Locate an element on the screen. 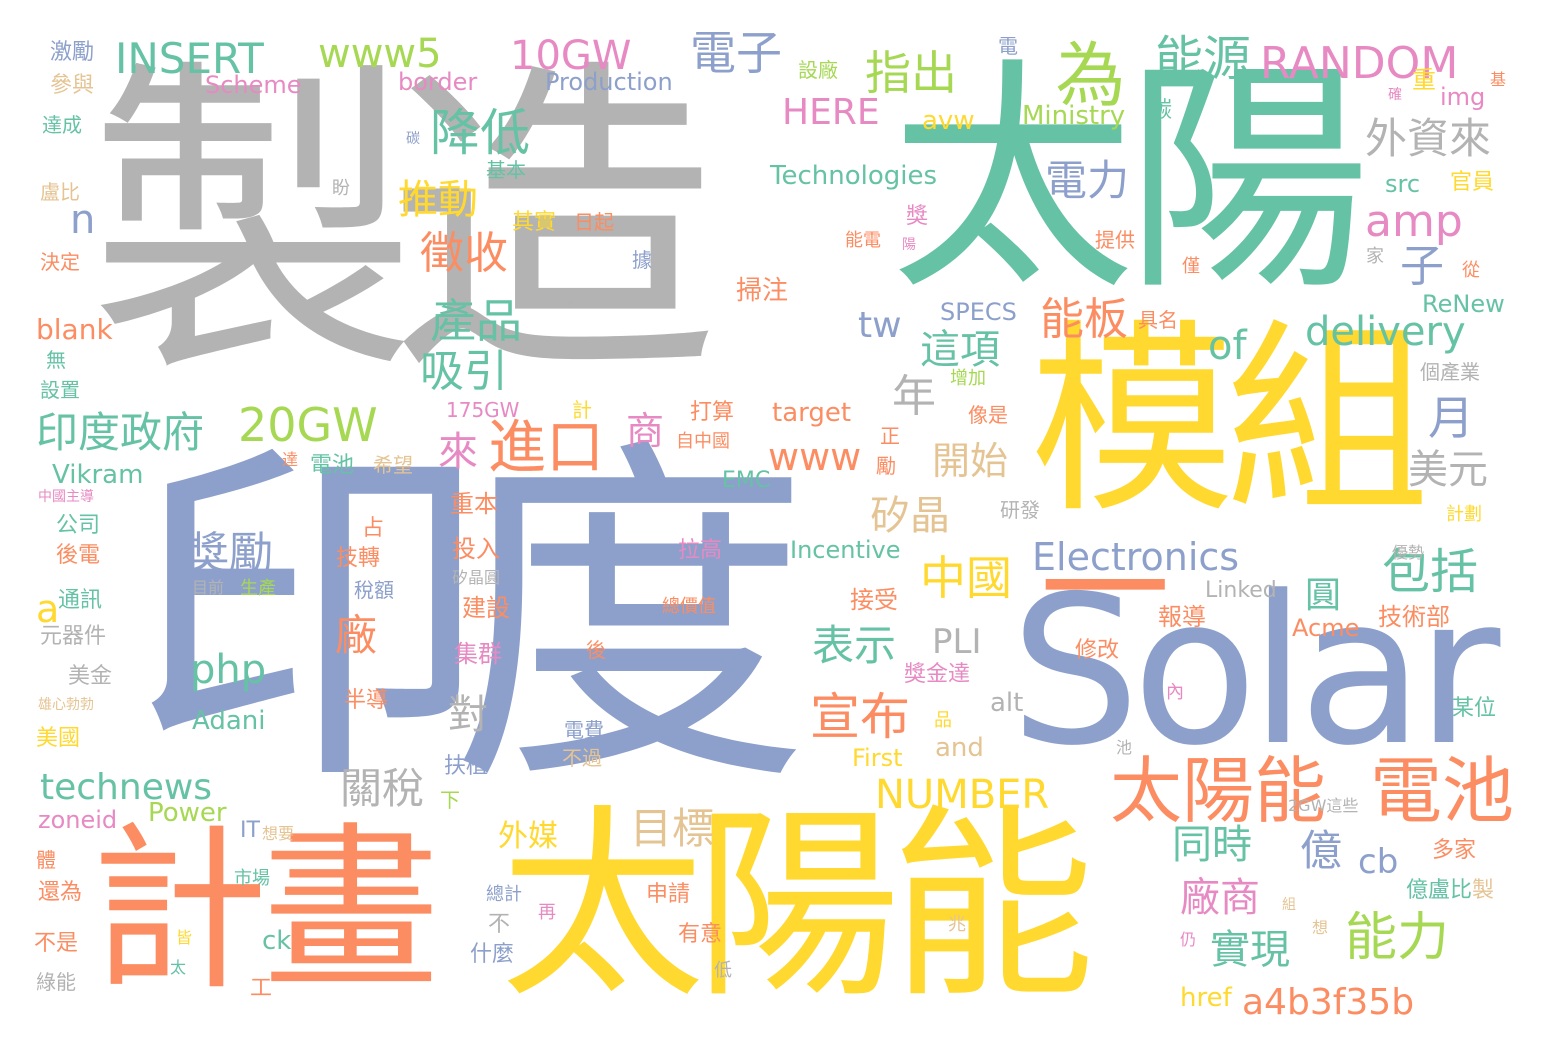 The image size is (1548, 1052). word: 仍 is located at coordinates (1188, 939).